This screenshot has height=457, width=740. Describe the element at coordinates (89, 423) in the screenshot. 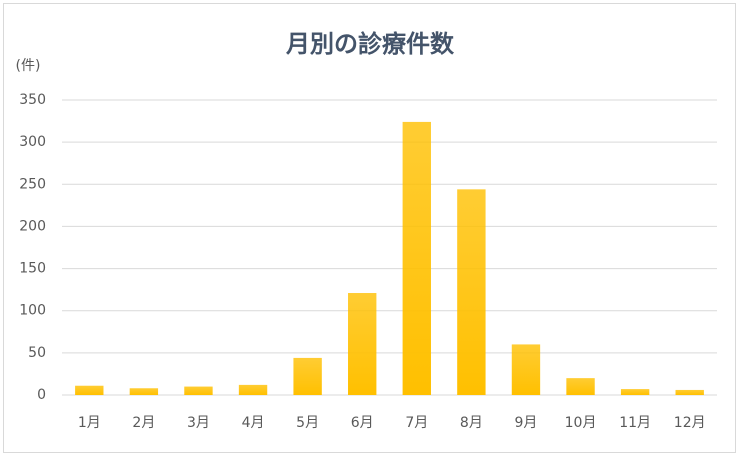

I see `x-tick-label: 1月` at that location.